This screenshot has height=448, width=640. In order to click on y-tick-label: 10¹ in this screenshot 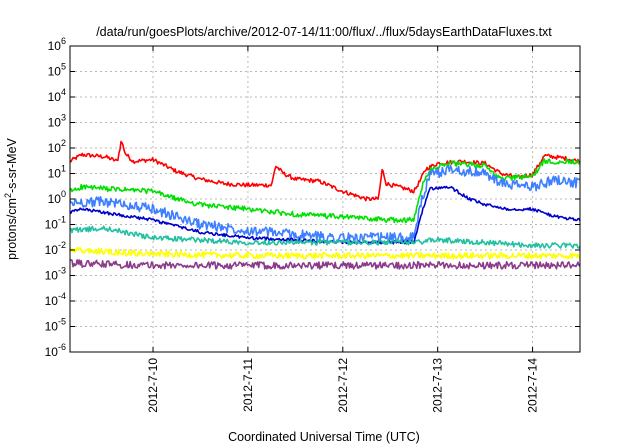, I will do `click(57, 172)`.